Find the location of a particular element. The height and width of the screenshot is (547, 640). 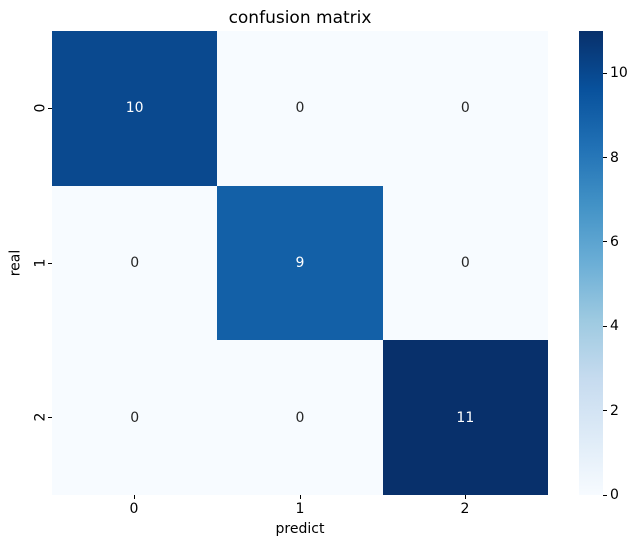

x-axis-label: predict is located at coordinates (300, 529).